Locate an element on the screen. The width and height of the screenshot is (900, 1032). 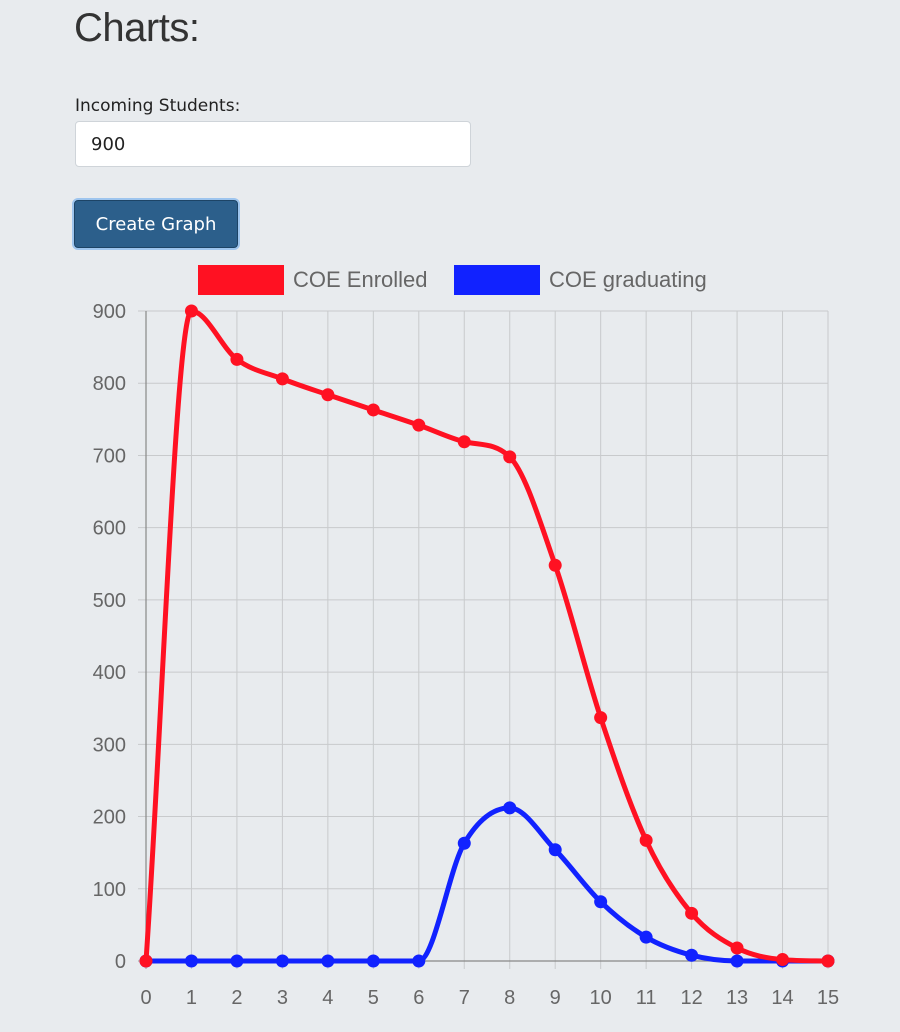
legend-label-coe-graduating: COE graduating is located at coordinates (628, 279).